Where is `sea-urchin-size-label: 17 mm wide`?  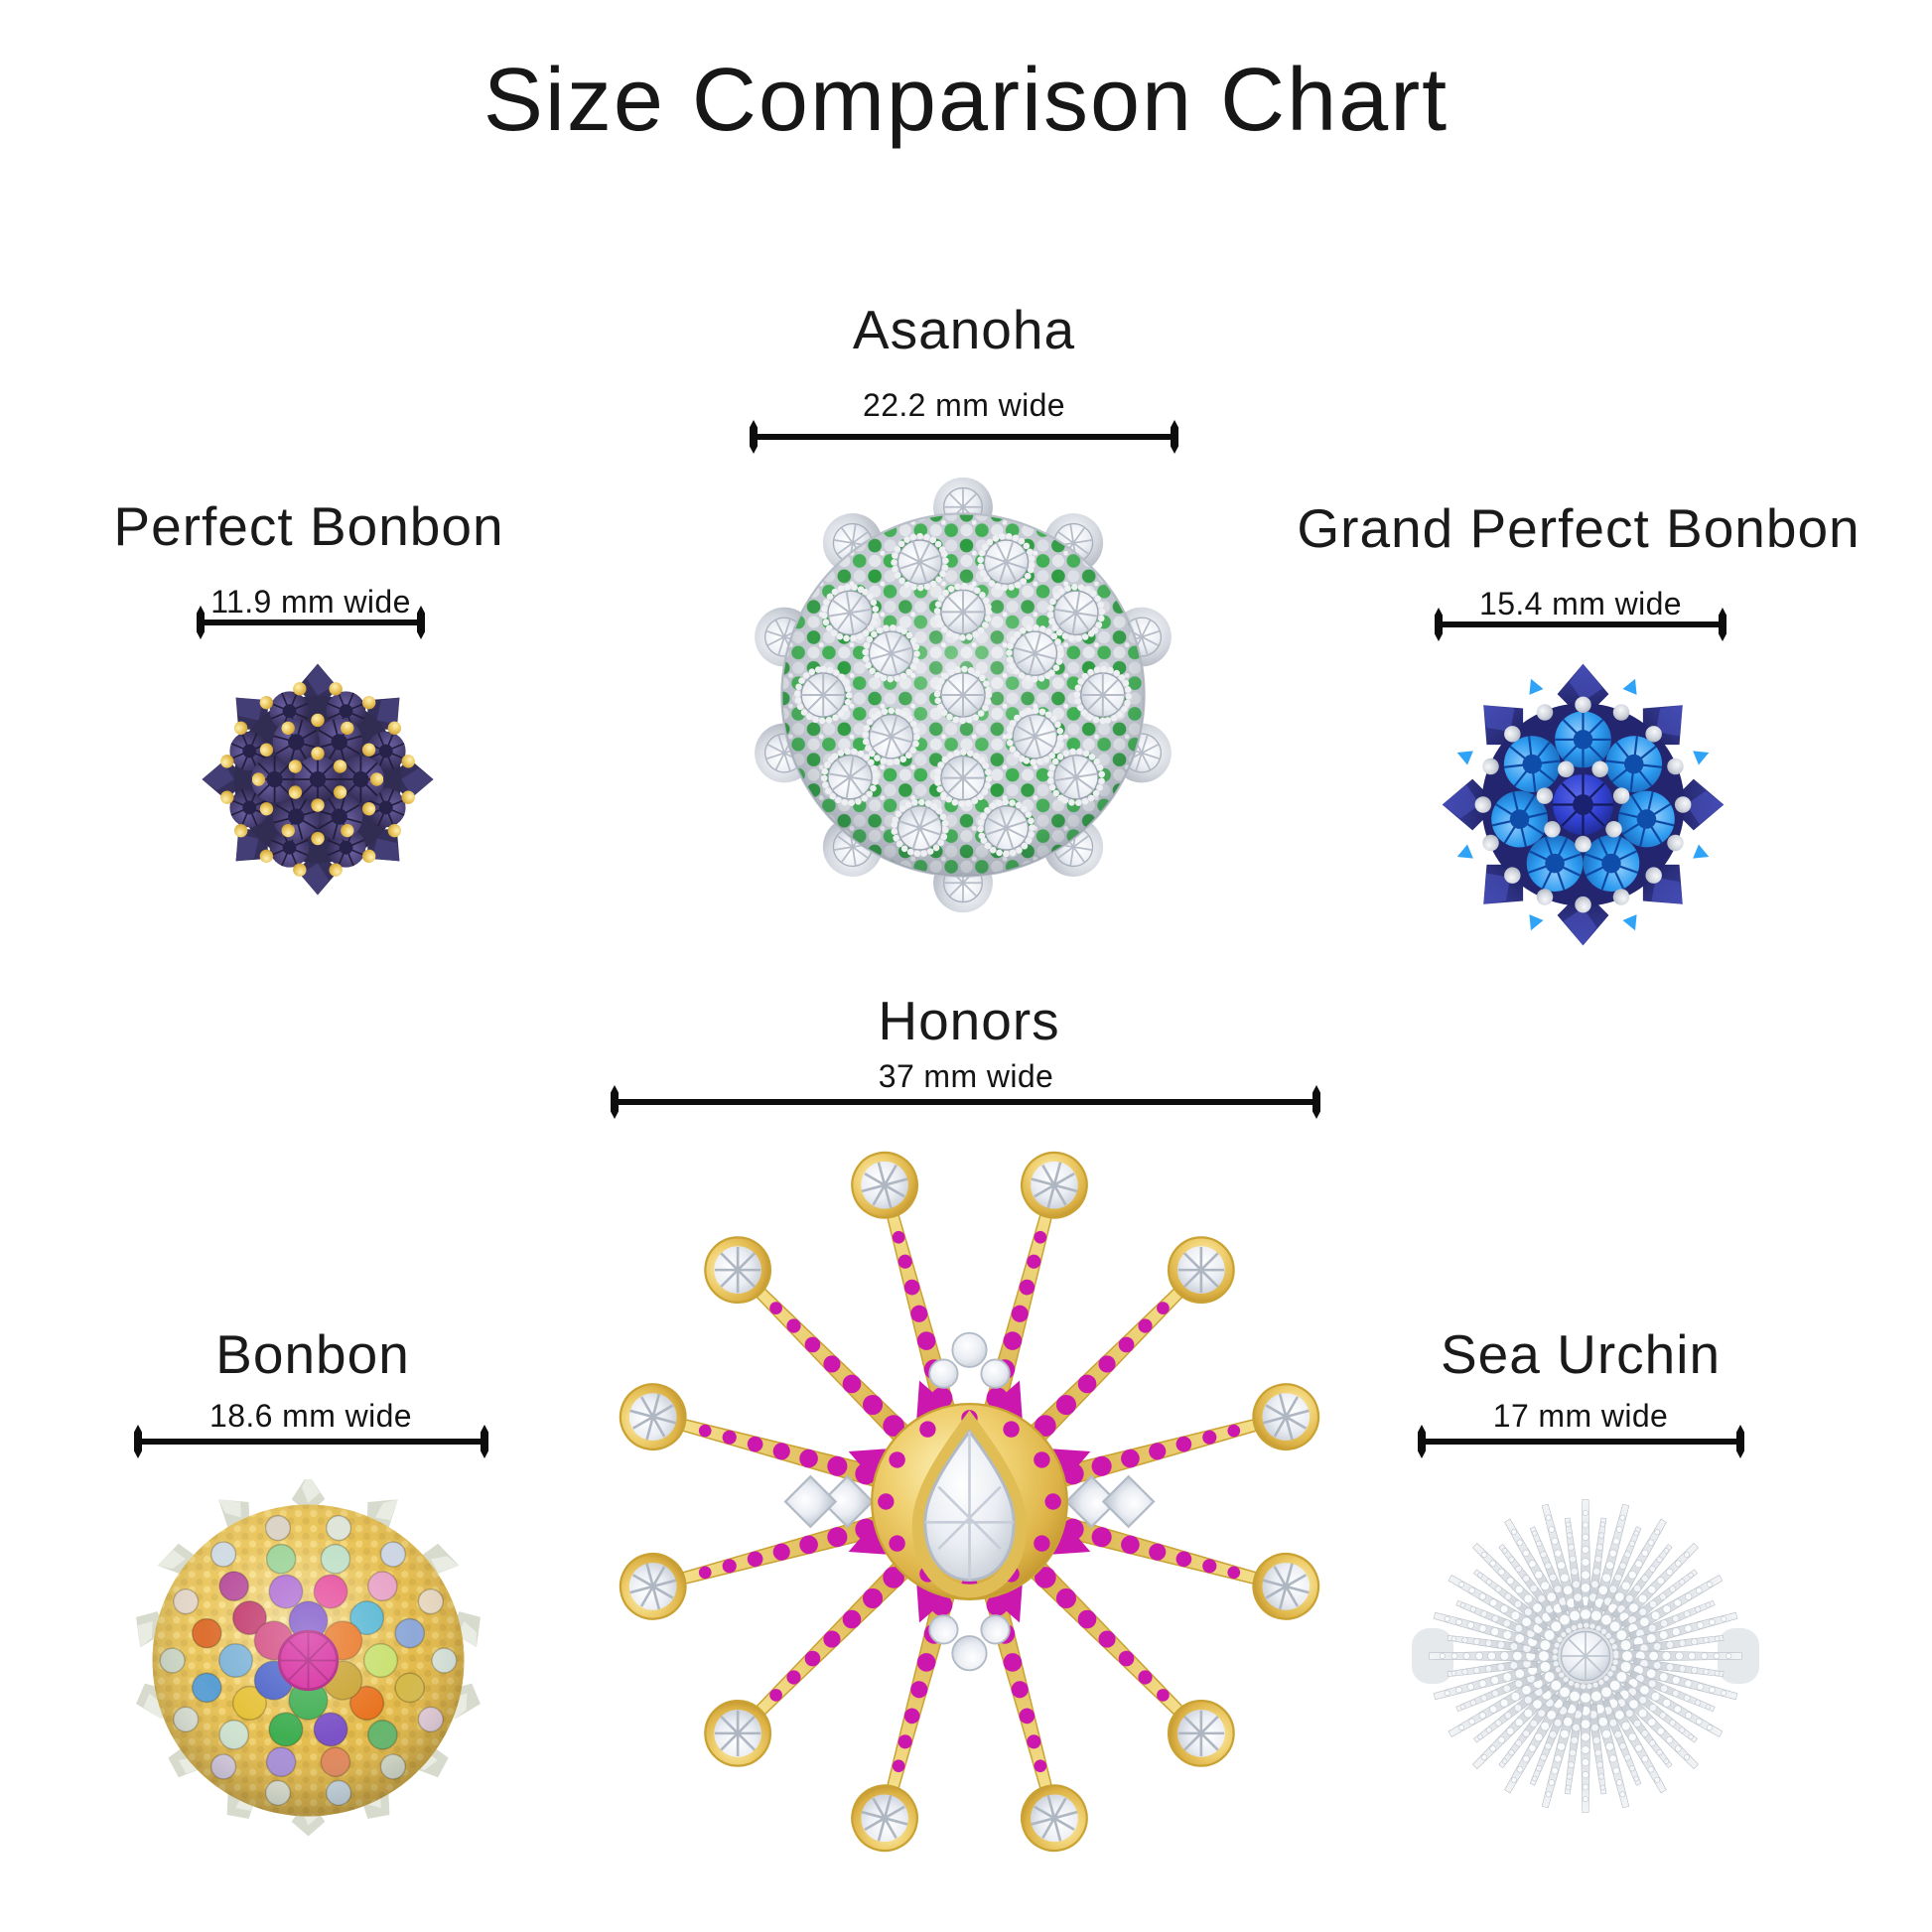 sea-urchin-size-label: 17 mm wide is located at coordinates (1581, 1416).